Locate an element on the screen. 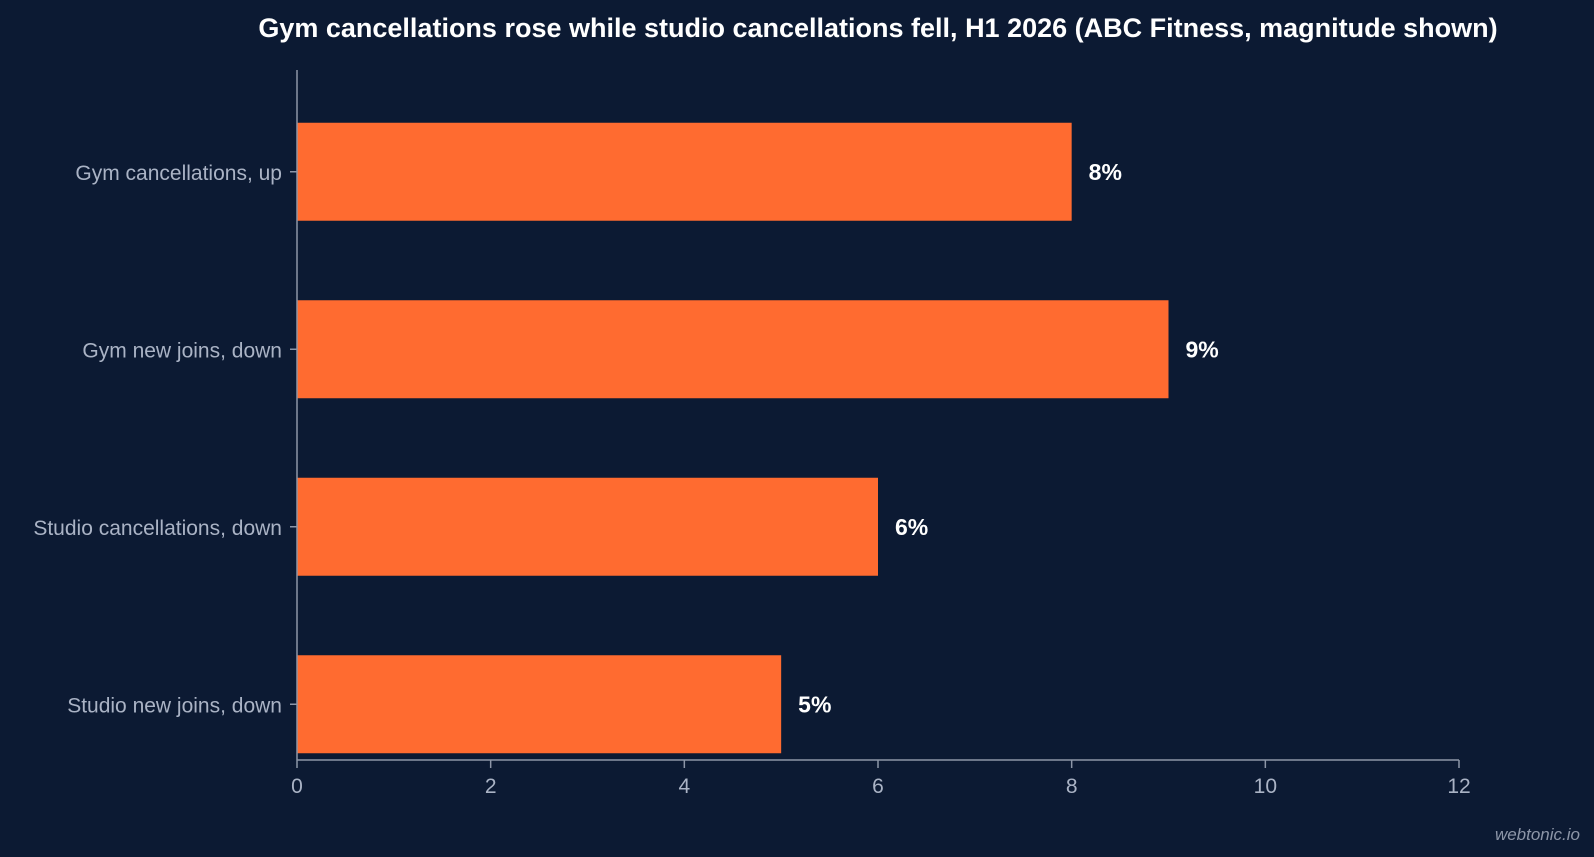  value-label-1: 9% is located at coordinates (1202, 349).